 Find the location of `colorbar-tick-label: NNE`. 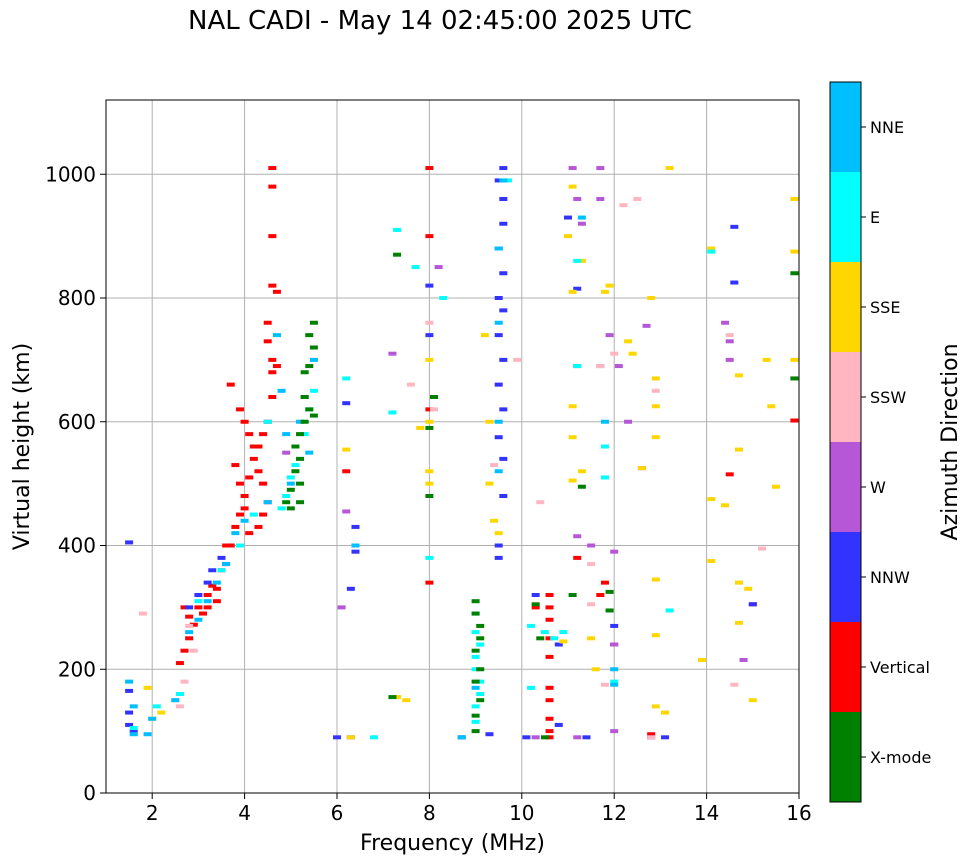

colorbar-tick-label: NNE is located at coordinates (887, 127).